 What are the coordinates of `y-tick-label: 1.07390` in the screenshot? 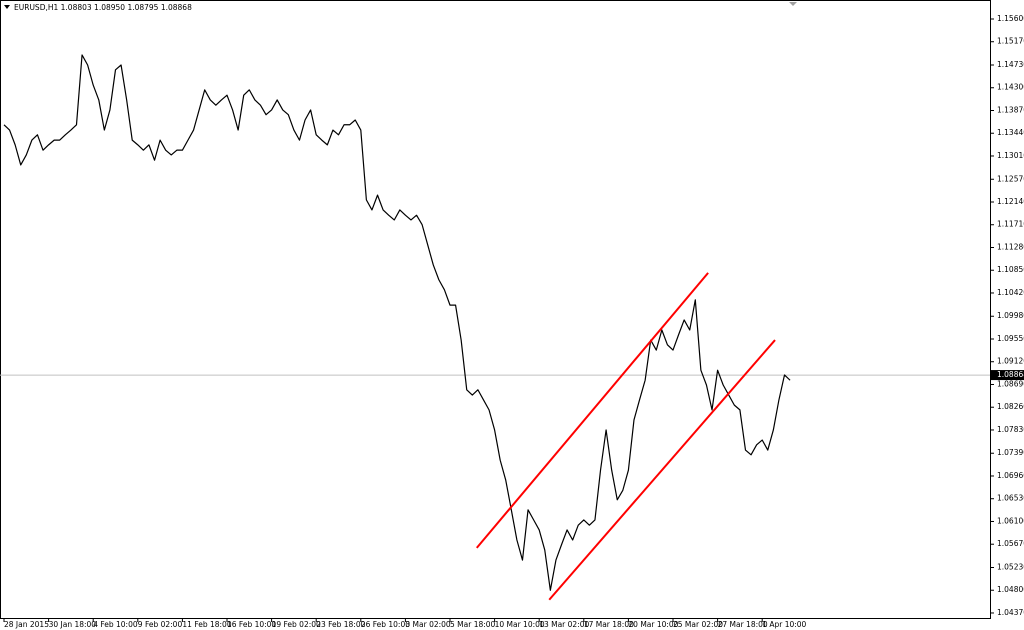 It's located at (1010, 452).